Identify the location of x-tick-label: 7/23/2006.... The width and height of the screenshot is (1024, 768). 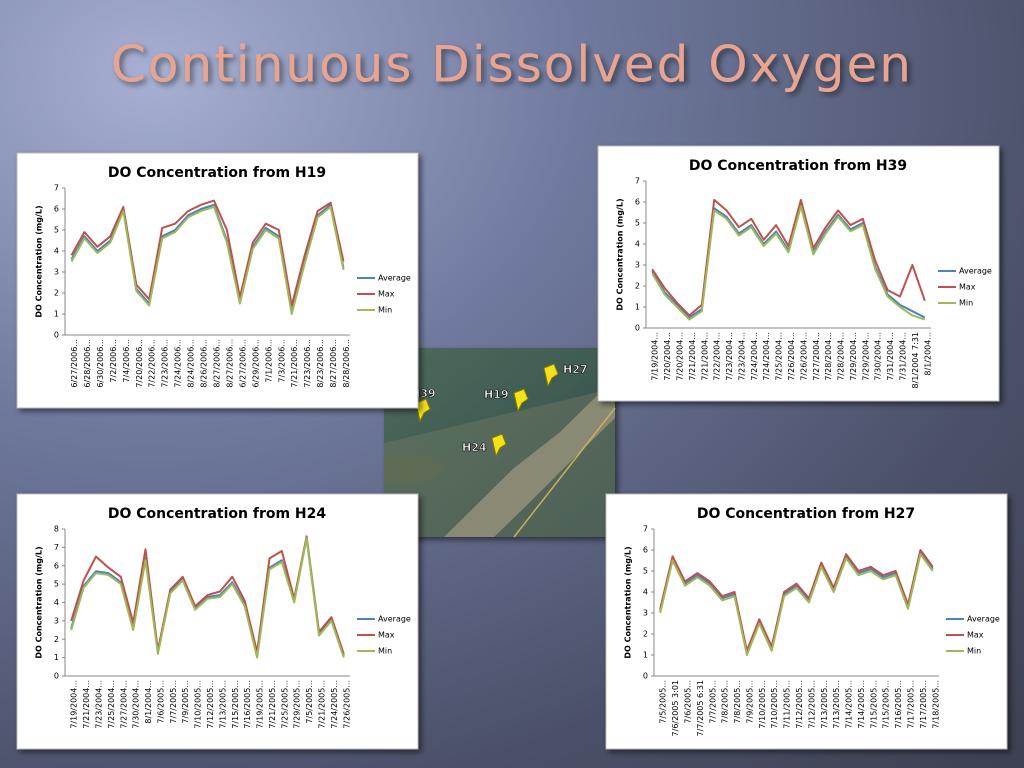
(307, 363).